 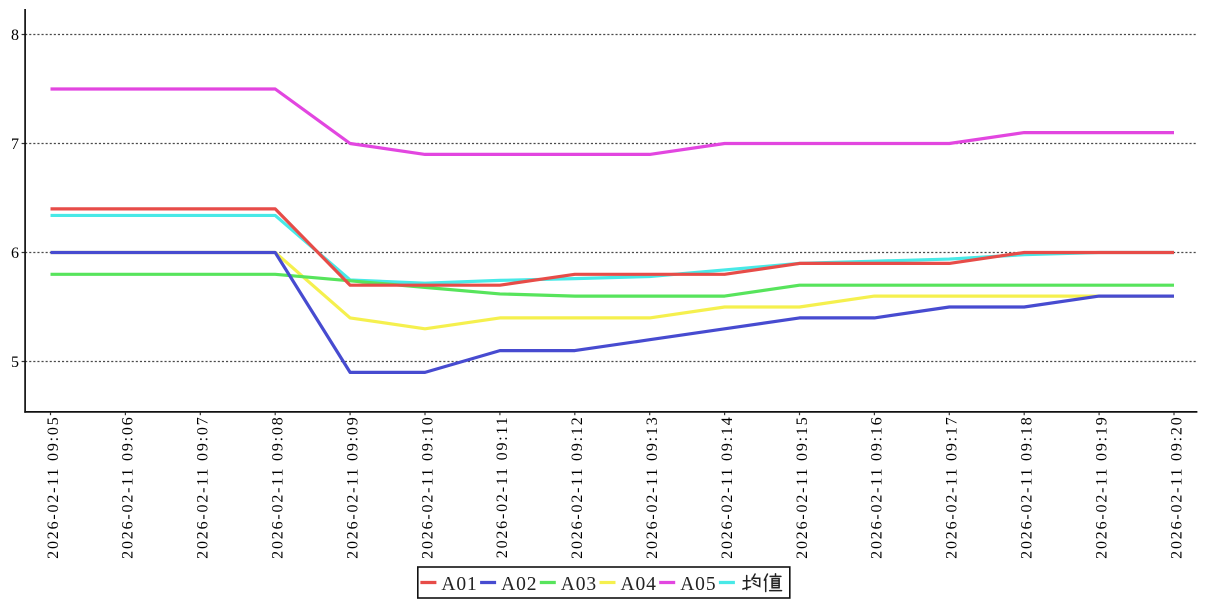 What do you see at coordinates (877, 487) in the screenshot?
I see `svg-text: 2026-02-11 09:16` at bounding box center [877, 487].